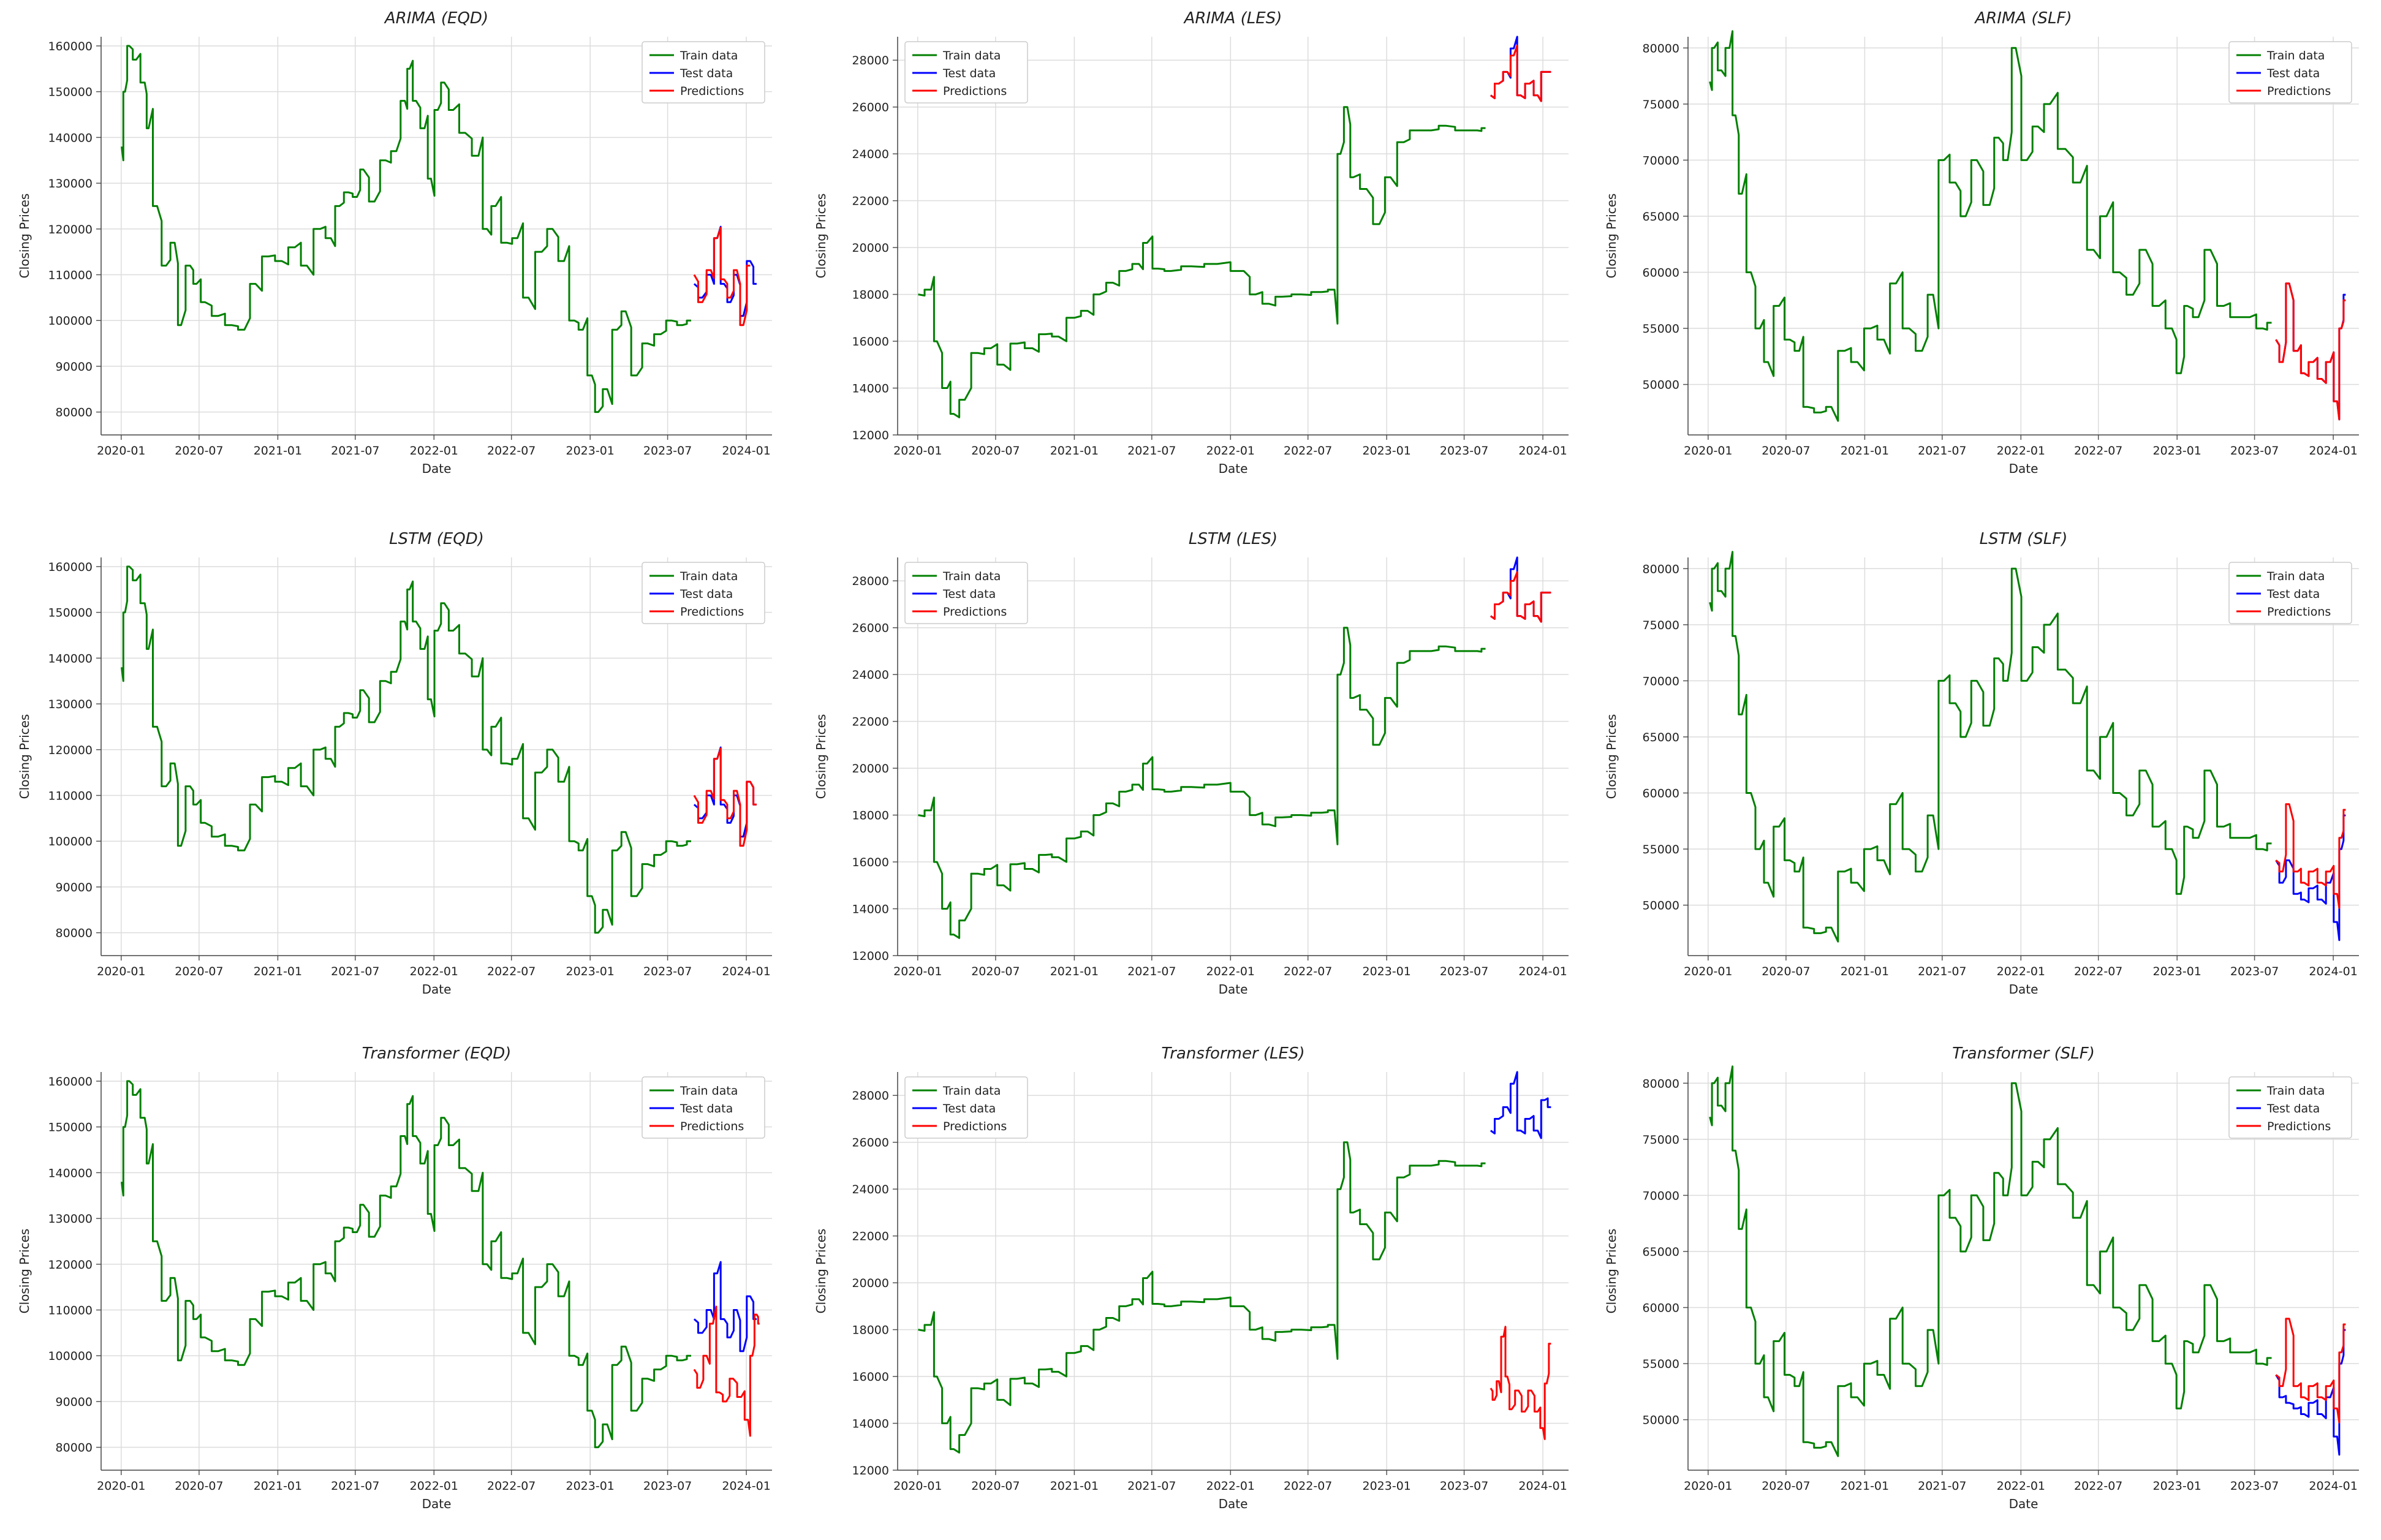  What do you see at coordinates (870, 1377) in the screenshot?
I see `y-tick-label: 16000` at bounding box center [870, 1377].